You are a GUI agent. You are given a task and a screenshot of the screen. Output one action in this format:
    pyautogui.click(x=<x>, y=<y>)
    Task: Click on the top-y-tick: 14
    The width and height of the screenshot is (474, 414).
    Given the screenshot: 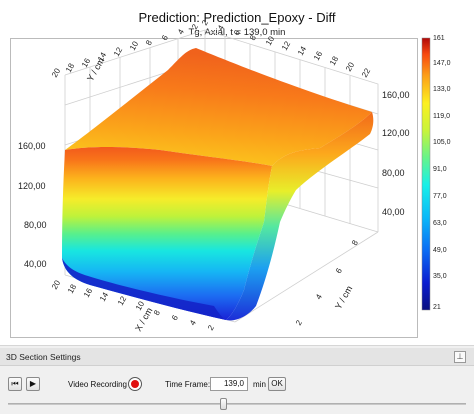 What is the action you would take?
    pyautogui.click(x=302, y=50)
    